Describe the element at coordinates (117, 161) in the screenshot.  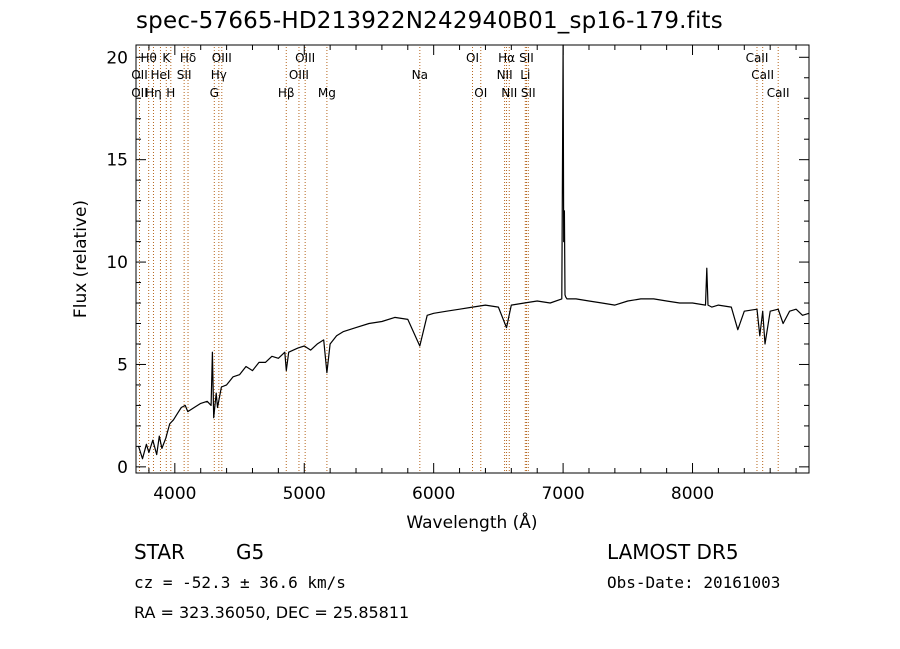
I see `y-tick-label: 15` at that location.